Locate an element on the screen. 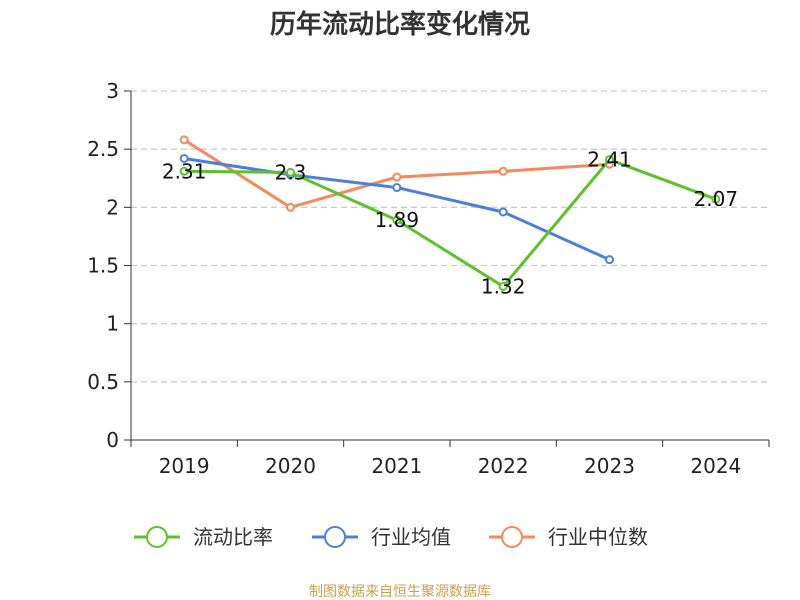 This screenshot has height=600, width=800. data-label: 2.31 is located at coordinates (184, 171).